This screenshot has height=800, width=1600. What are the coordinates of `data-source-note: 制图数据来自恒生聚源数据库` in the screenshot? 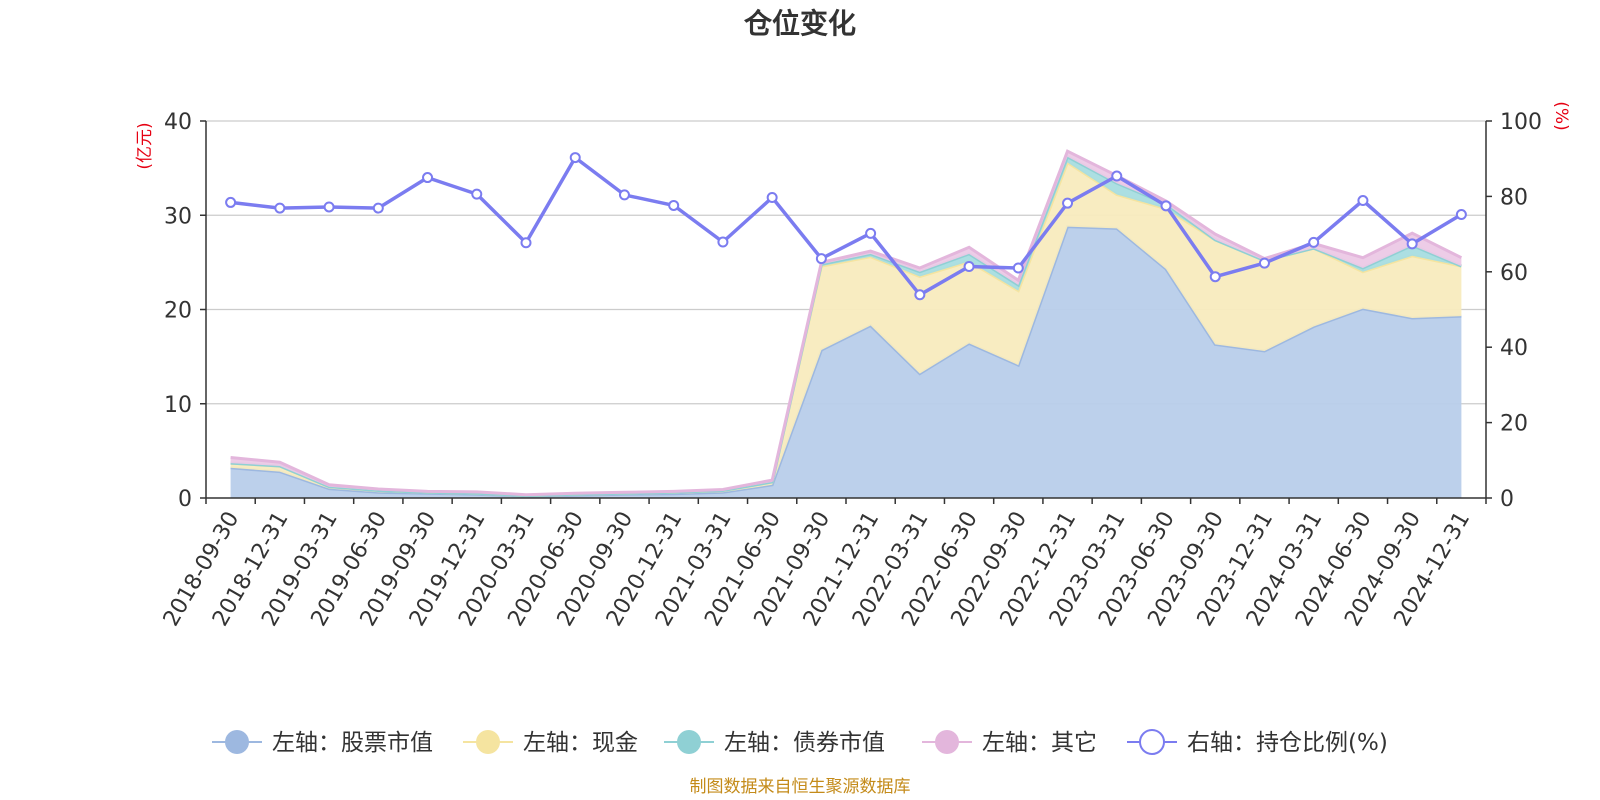 It's located at (800, 787).